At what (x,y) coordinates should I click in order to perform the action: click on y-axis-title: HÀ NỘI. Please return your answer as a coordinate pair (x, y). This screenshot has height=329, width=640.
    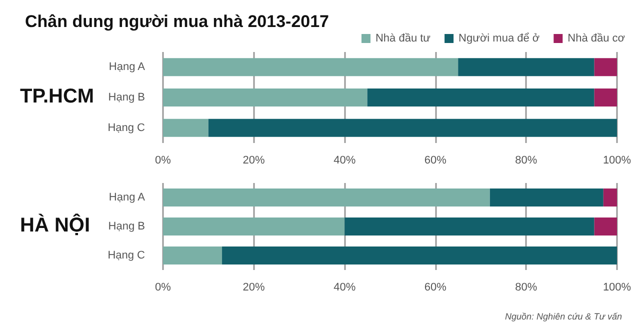
    Looking at the image, I should click on (55, 225).